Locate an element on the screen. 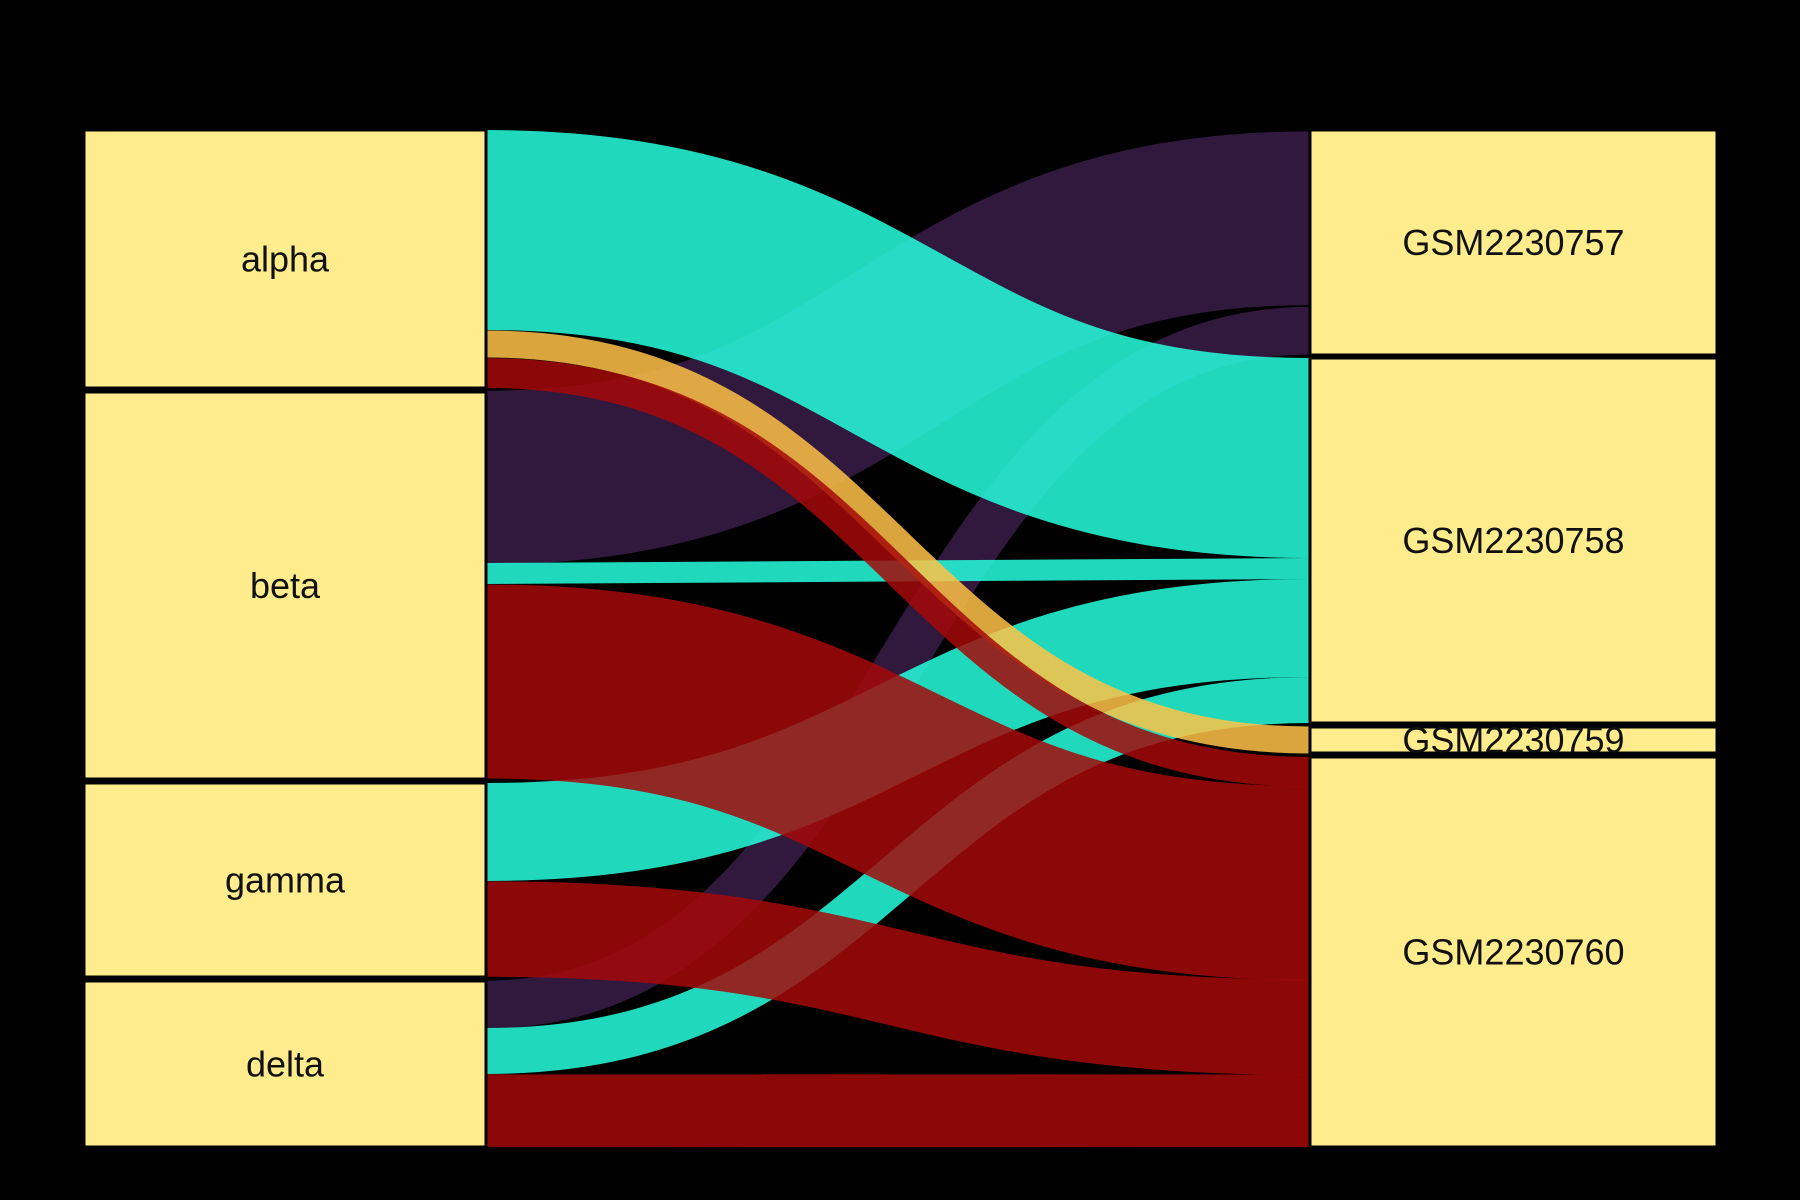 This screenshot has width=1800, height=1200. sankey-node-GSM2230760 is located at coordinates (1513, 952).